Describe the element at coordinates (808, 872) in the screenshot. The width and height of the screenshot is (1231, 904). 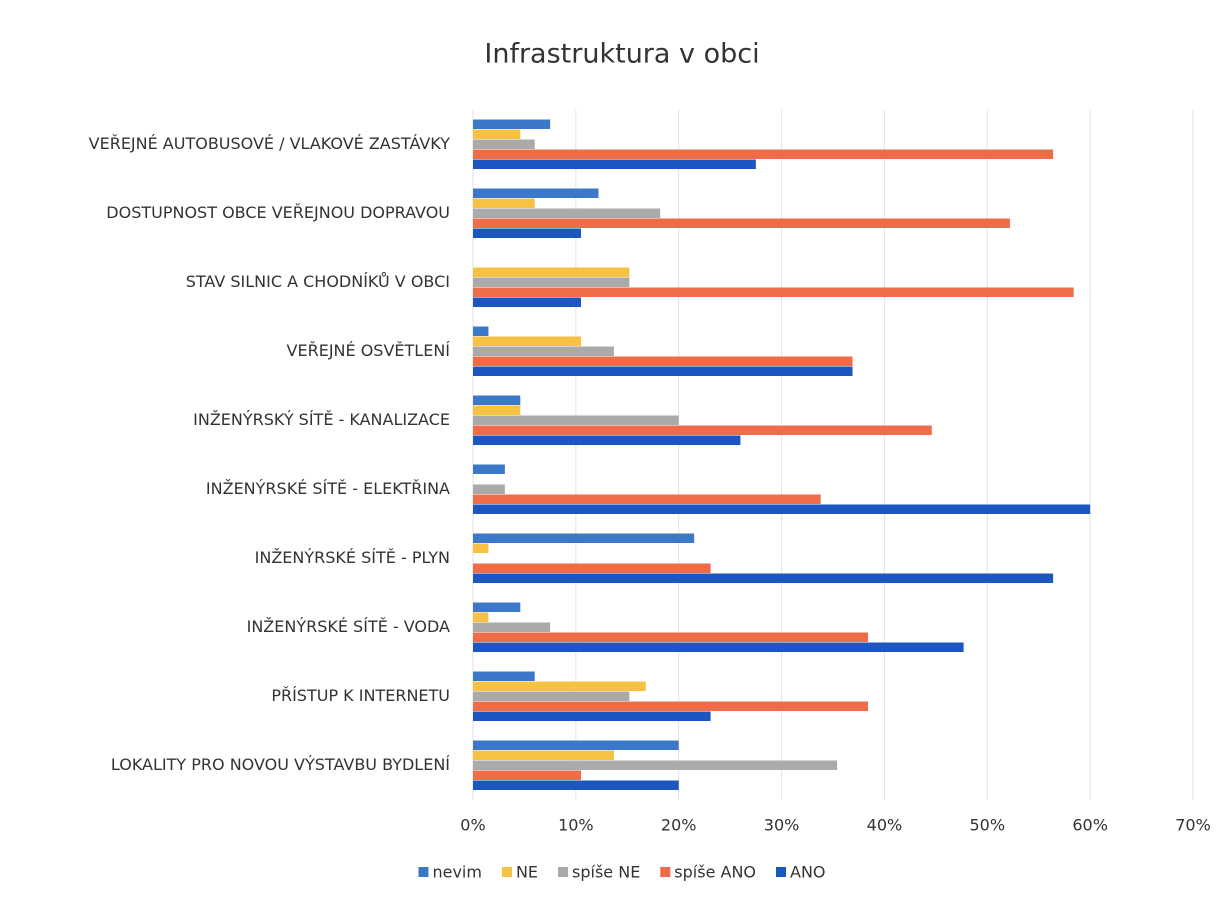
I see `legend-label: ANO` at that location.